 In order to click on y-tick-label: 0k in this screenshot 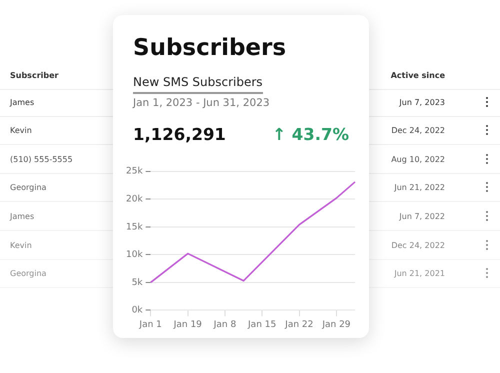, I will do `click(138, 311)`.